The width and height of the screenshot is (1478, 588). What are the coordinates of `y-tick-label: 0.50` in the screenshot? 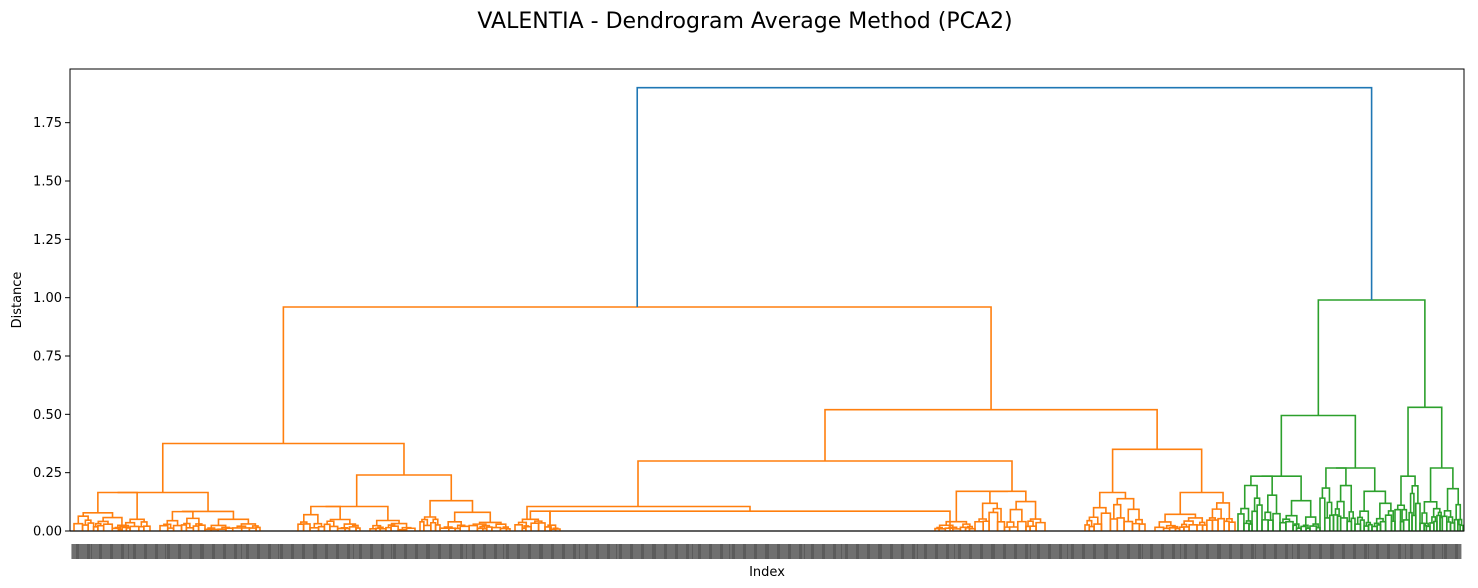 It's located at (47, 415).